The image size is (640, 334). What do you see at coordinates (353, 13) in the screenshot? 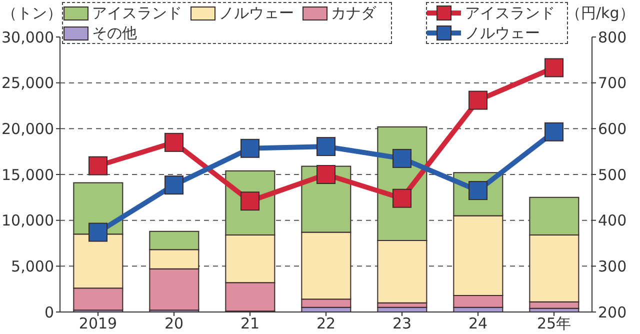
I see `legend-label: カナダ` at bounding box center [353, 13].